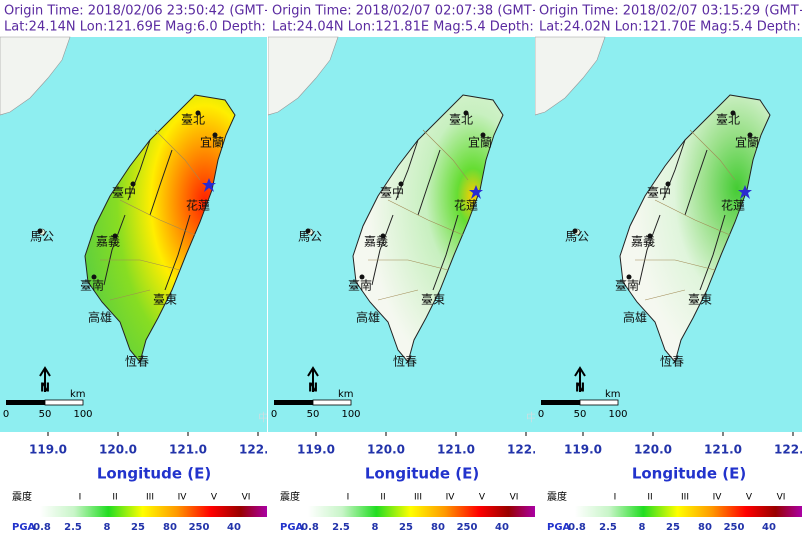 This screenshot has width=802, height=535. I want to click on county-lines, so click(685, 215).